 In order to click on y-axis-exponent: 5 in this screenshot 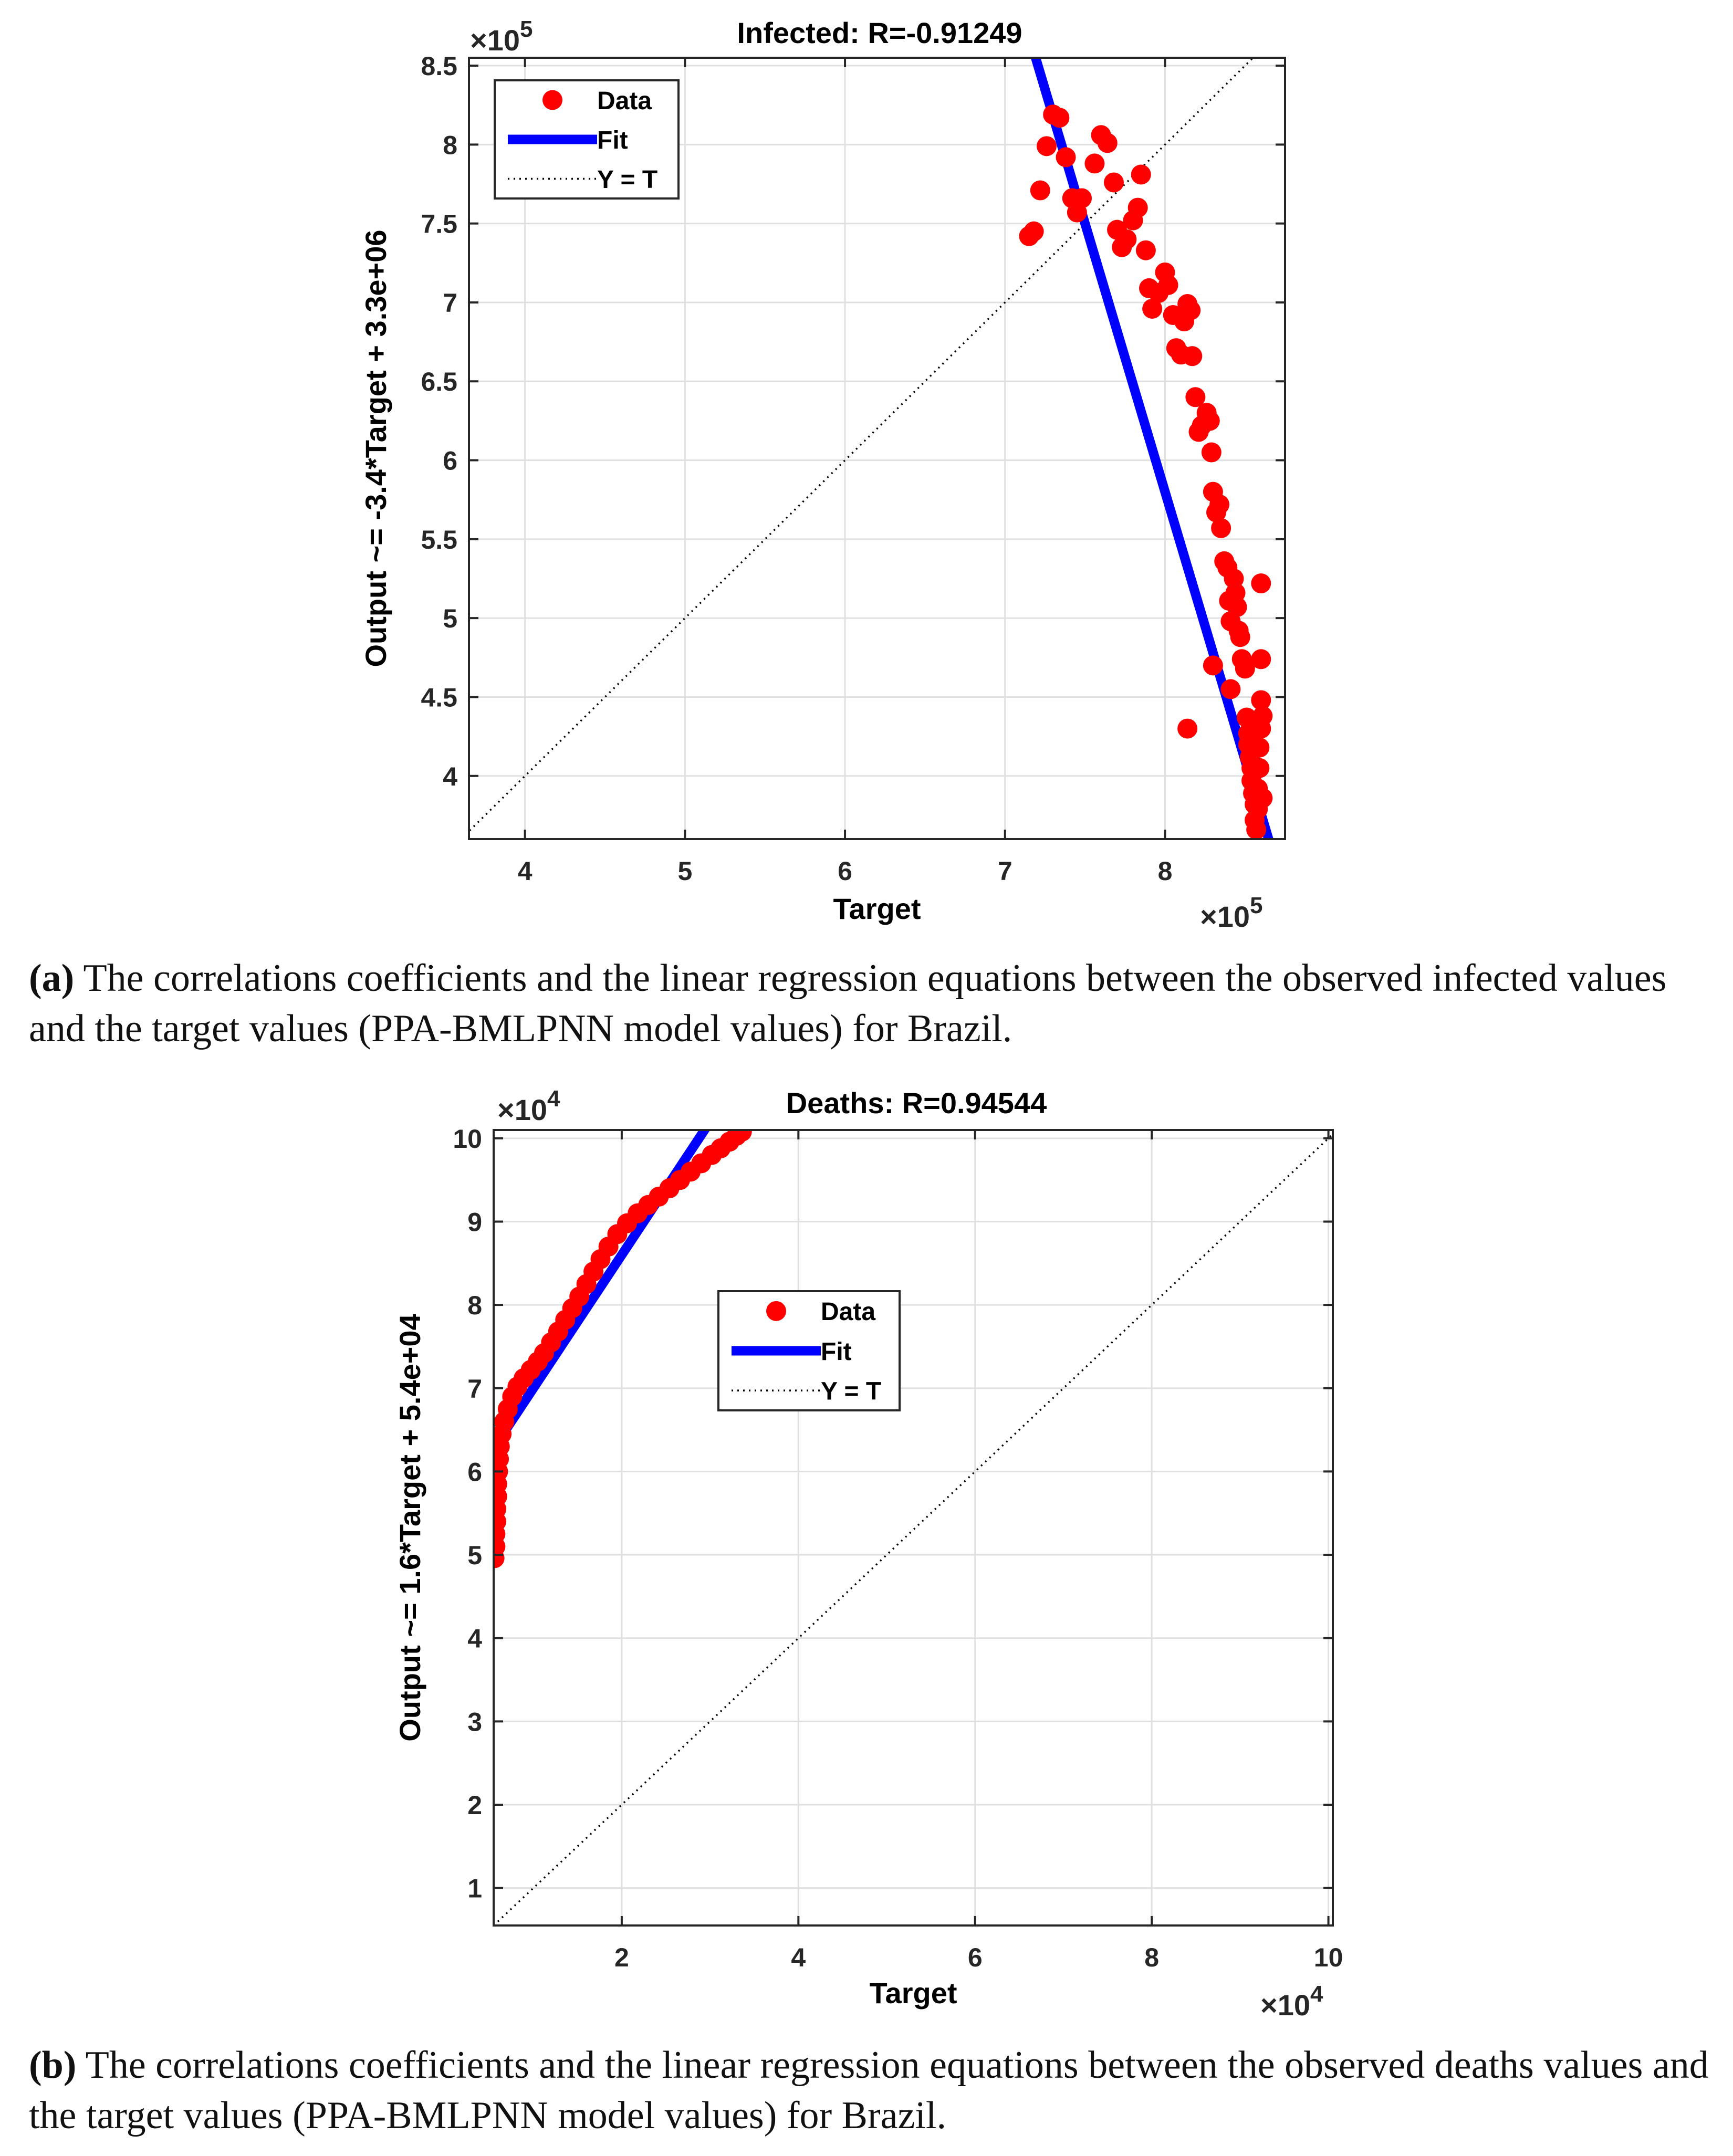, I will do `click(526, 29)`.